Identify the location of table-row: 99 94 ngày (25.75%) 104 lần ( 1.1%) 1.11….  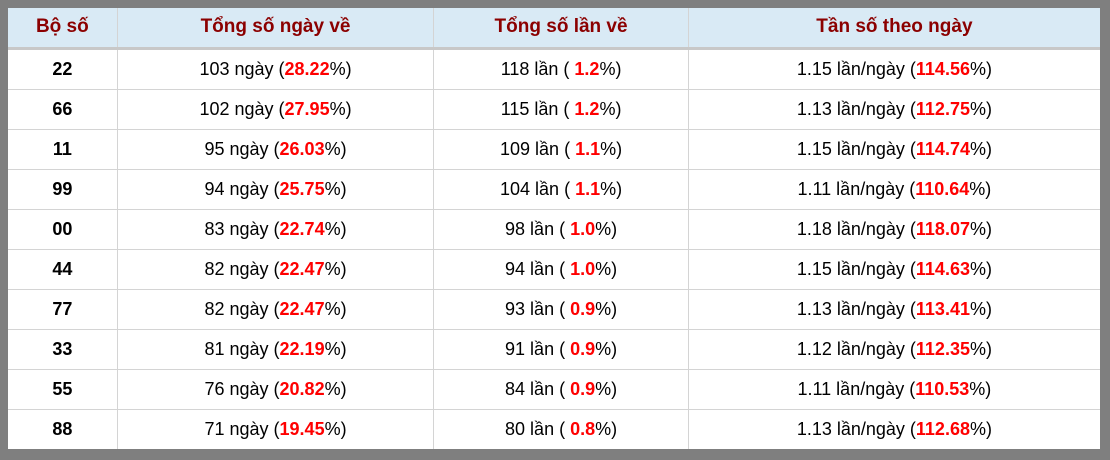
(554, 189).